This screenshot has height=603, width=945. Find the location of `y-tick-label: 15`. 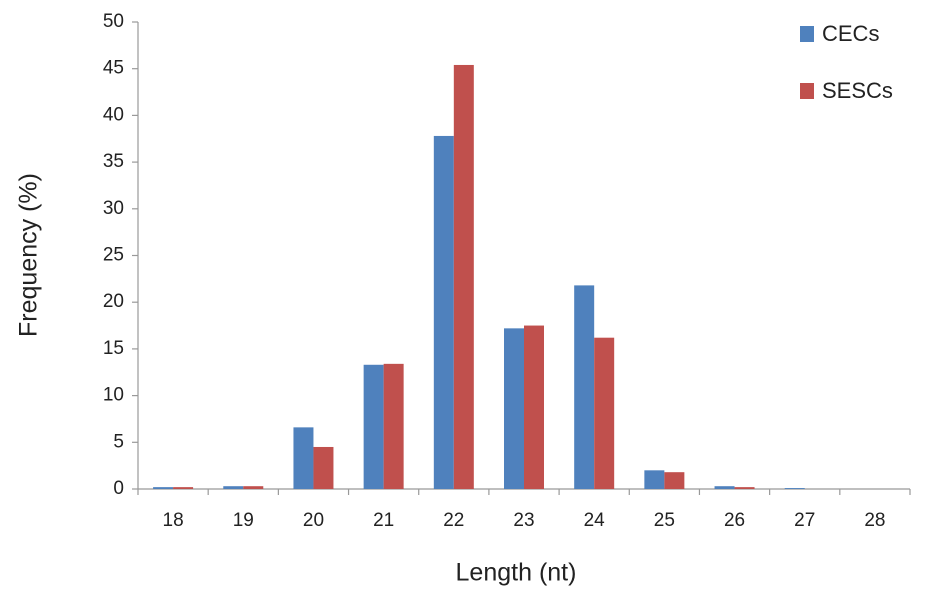

y-tick-label: 15 is located at coordinates (113, 348).